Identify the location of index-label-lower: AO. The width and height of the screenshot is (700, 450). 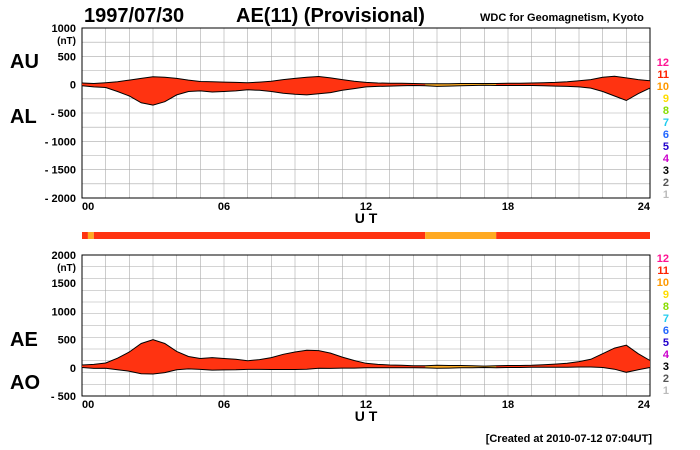
(25, 383).